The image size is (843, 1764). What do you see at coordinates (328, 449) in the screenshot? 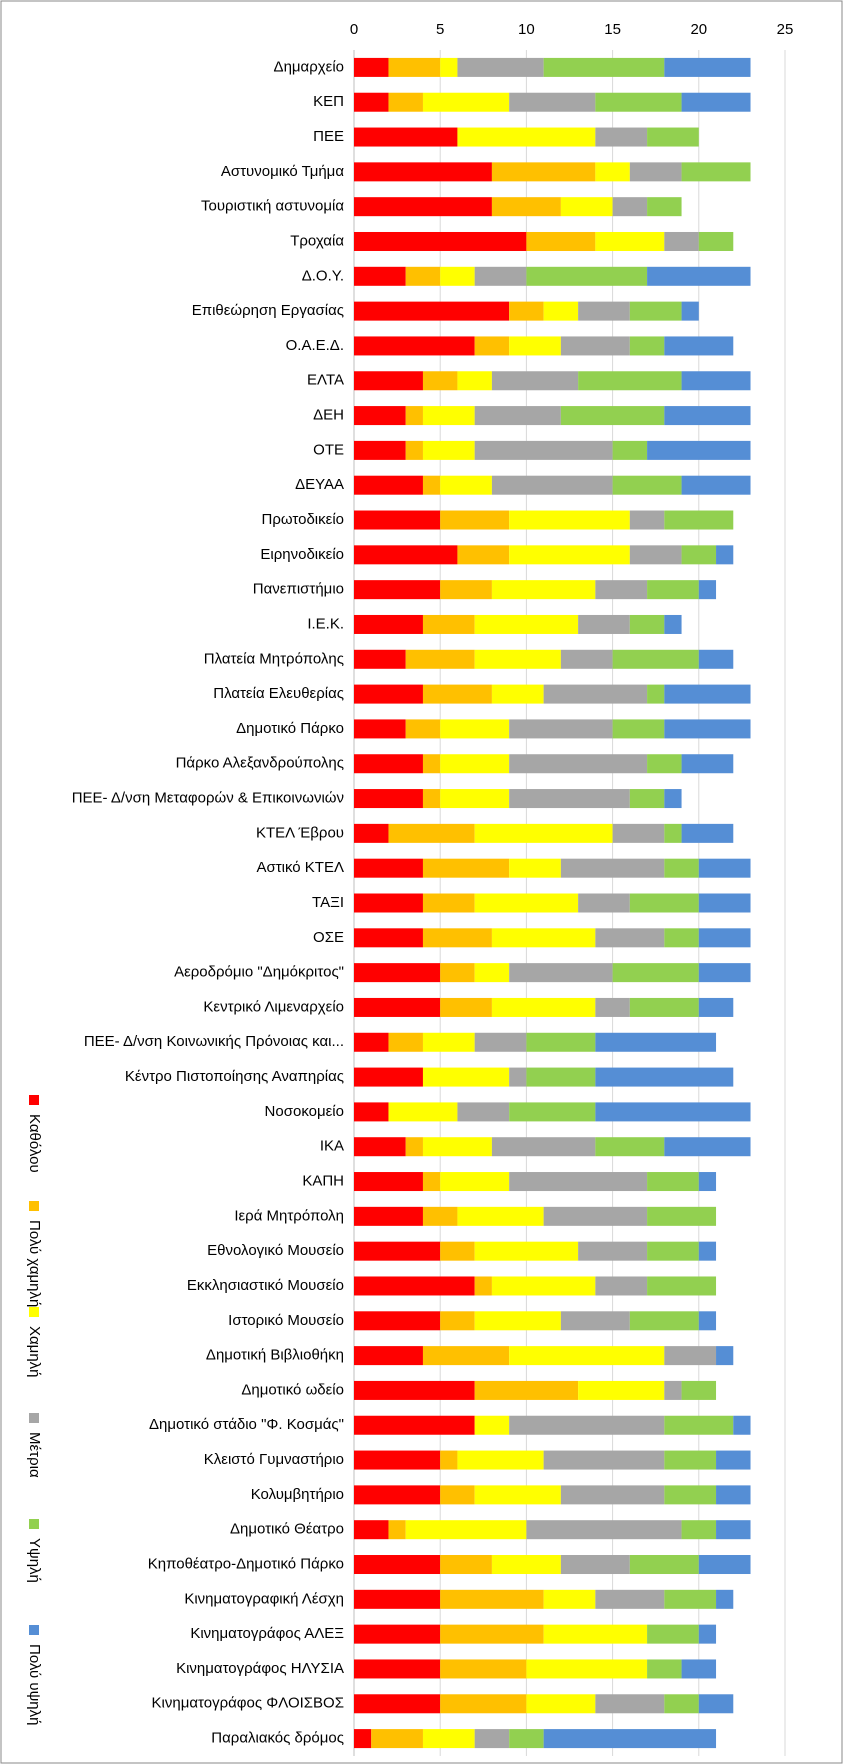
I see `y-tick-label: ΟΤΕ` at bounding box center [328, 449].